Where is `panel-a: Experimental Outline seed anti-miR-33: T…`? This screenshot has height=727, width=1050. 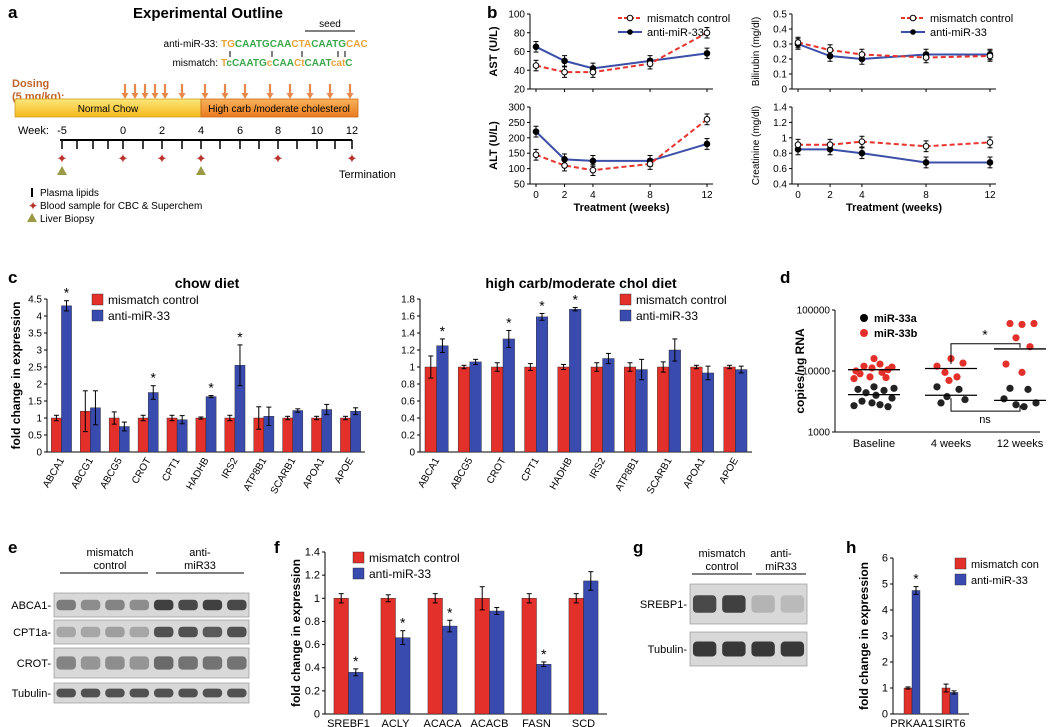
panel-a: Experimental Outline seed anti-miR-33: T… is located at coordinates (204, 115).